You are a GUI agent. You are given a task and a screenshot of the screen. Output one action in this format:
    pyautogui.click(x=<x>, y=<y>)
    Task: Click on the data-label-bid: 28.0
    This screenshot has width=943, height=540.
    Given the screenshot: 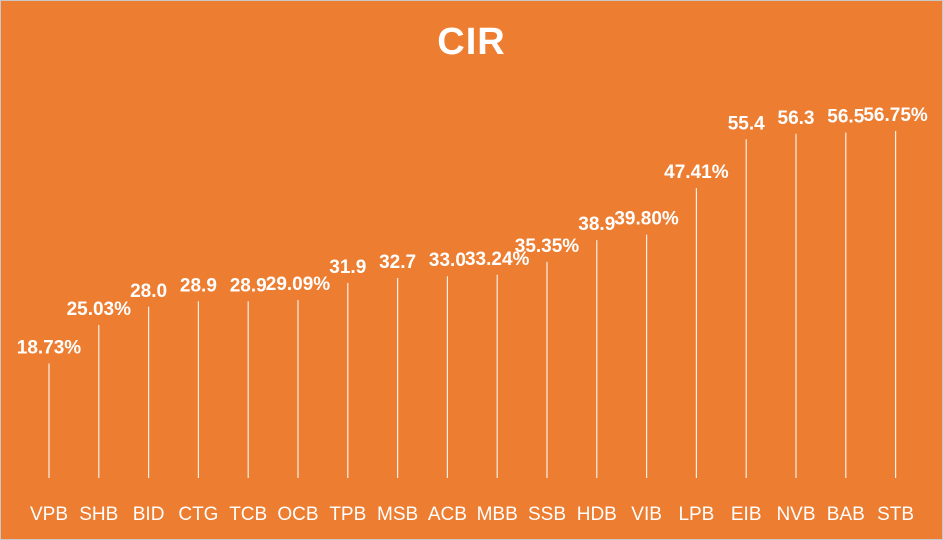 What is the action you would take?
    pyautogui.click(x=148, y=291)
    